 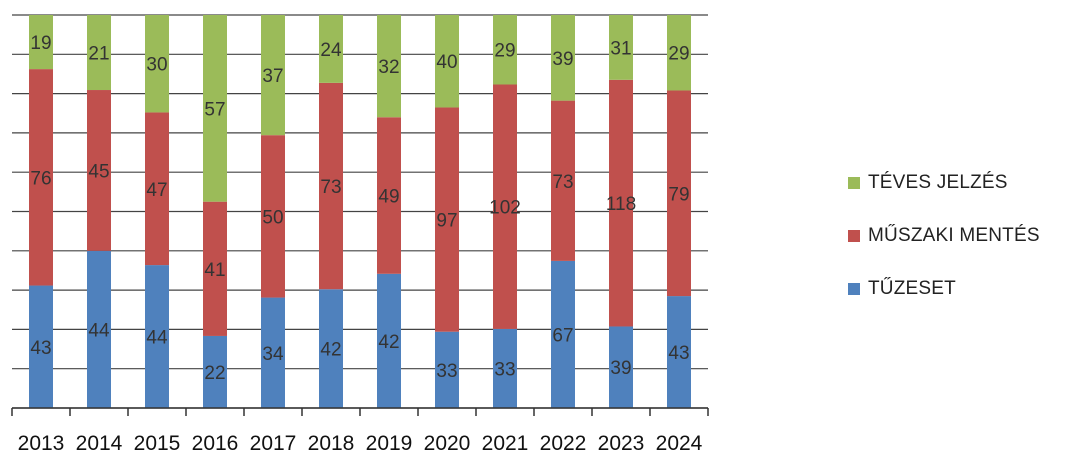 I want to click on x-tick-label-2016: 2016, so click(x=215, y=443).